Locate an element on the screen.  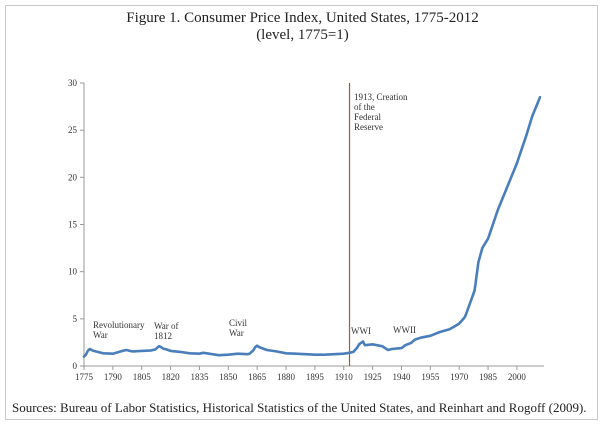
x-tick-label: 1835 is located at coordinates (199, 377).